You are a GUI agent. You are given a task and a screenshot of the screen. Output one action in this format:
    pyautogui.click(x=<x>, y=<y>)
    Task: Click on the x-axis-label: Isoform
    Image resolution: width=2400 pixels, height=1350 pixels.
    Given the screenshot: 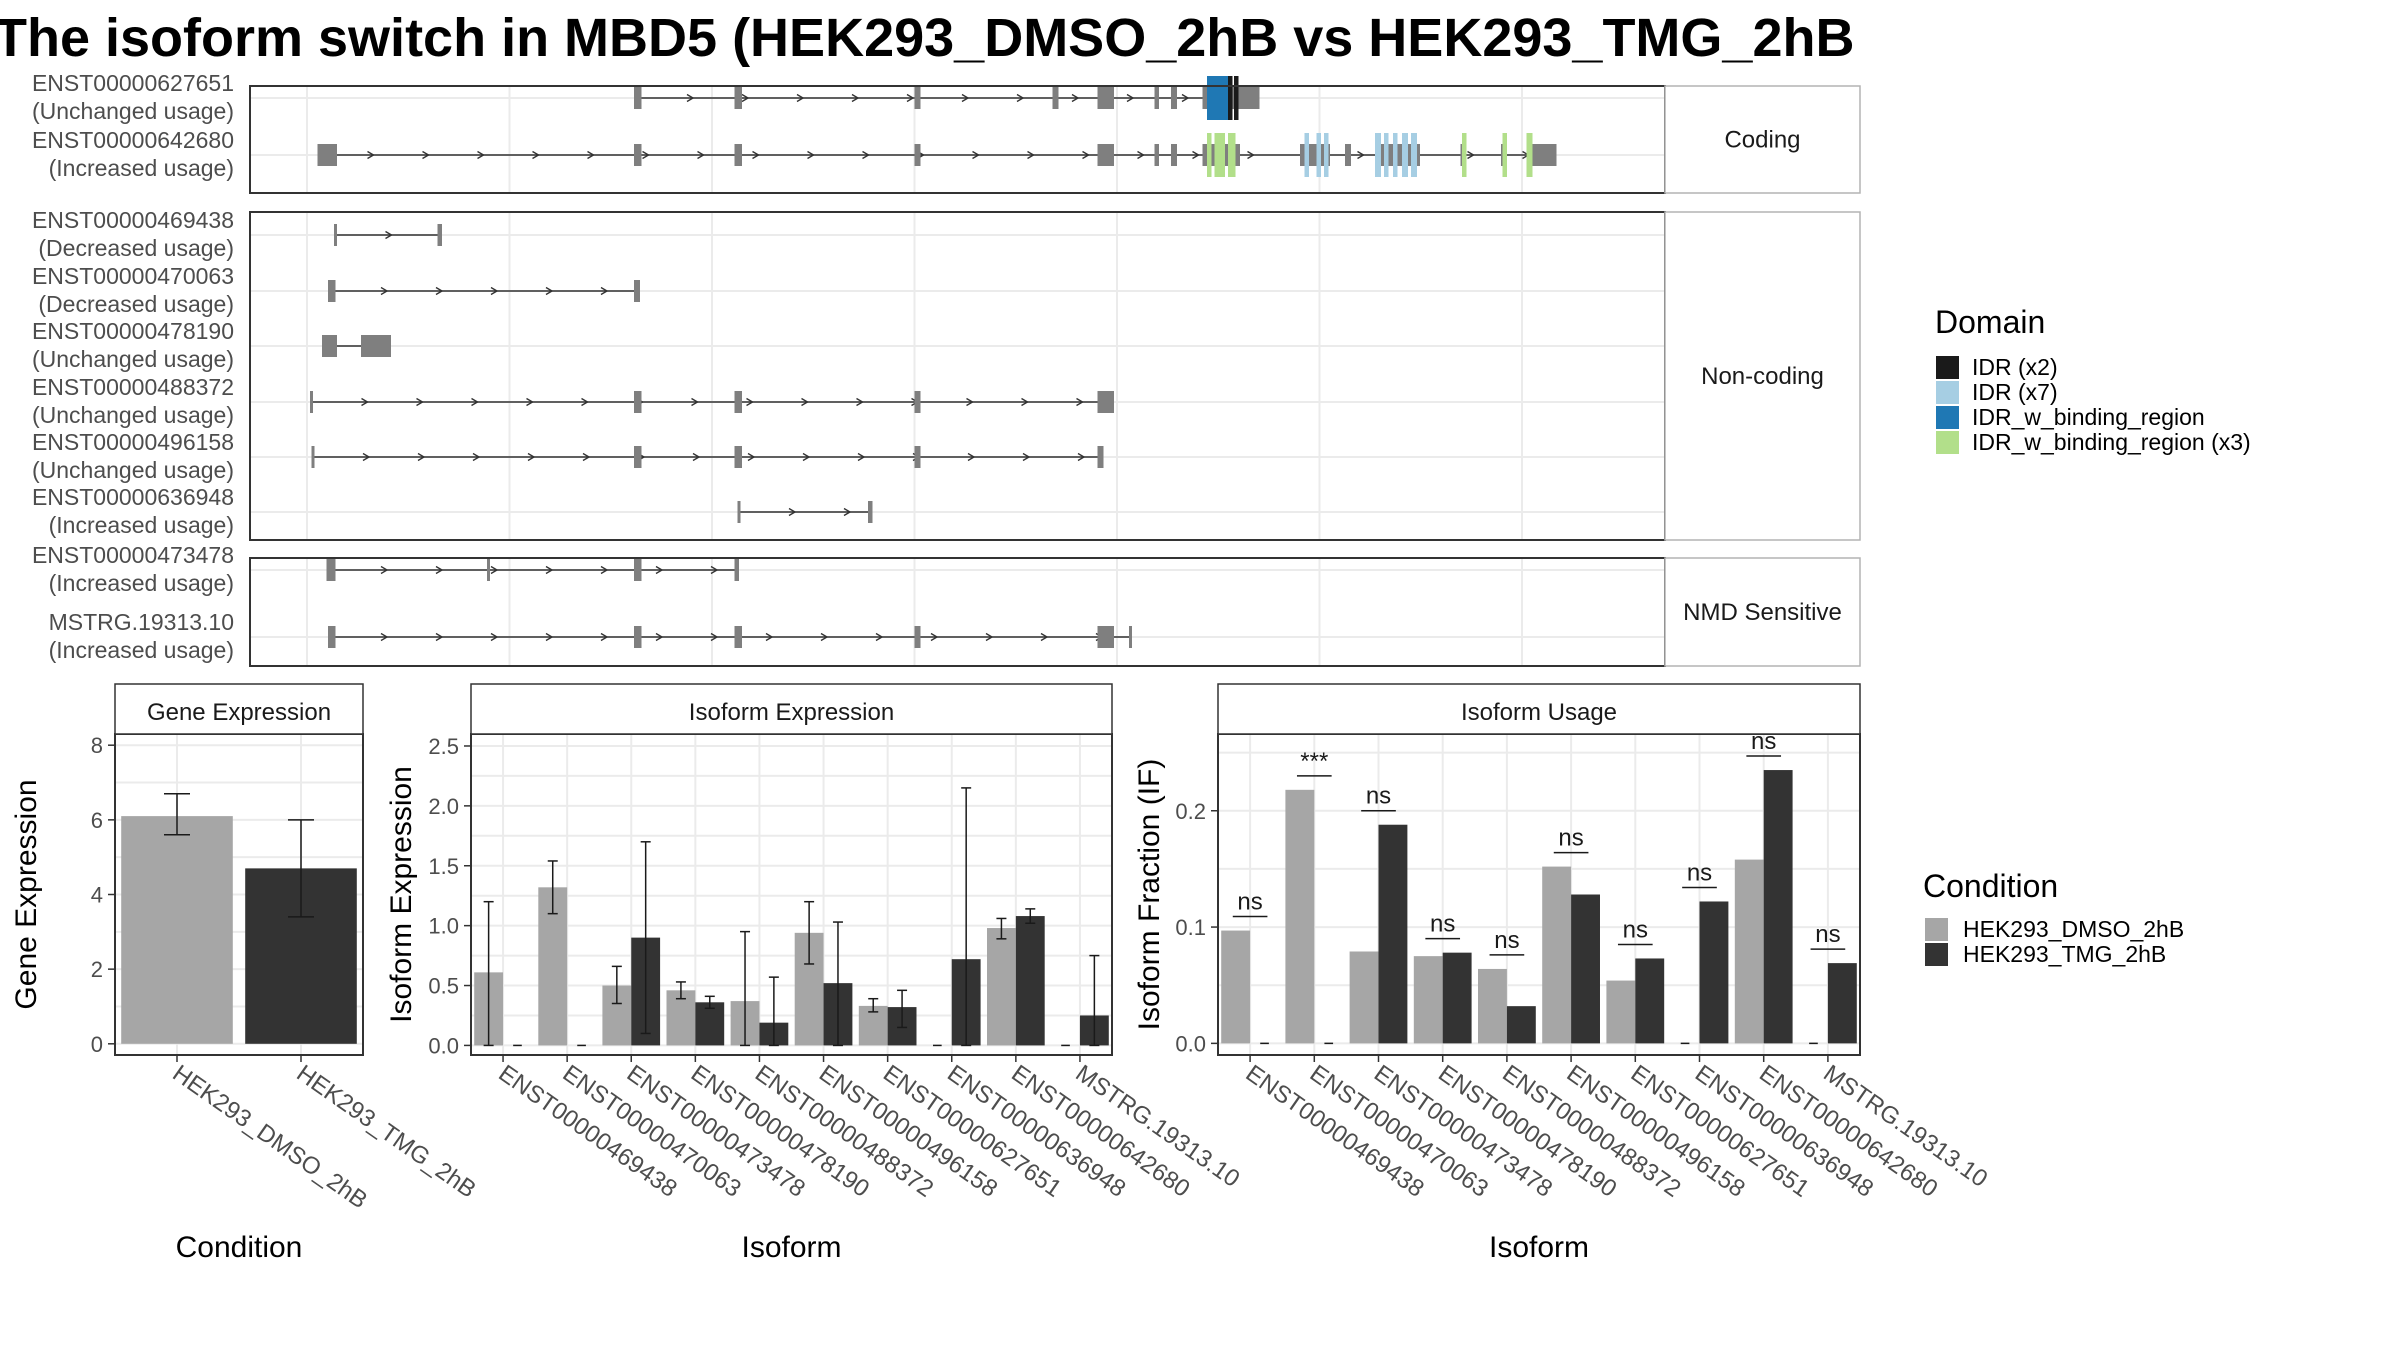 What is the action you would take?
    pyautogui.click(x=1539, y=1247)
    